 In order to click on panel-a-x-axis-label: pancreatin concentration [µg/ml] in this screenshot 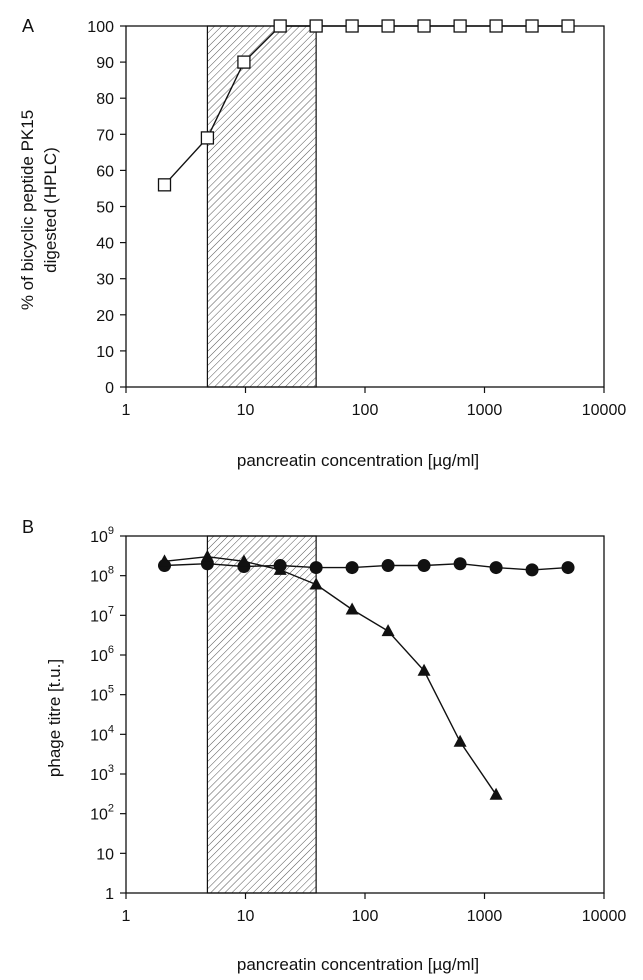, I will do `click(358, 460)`.